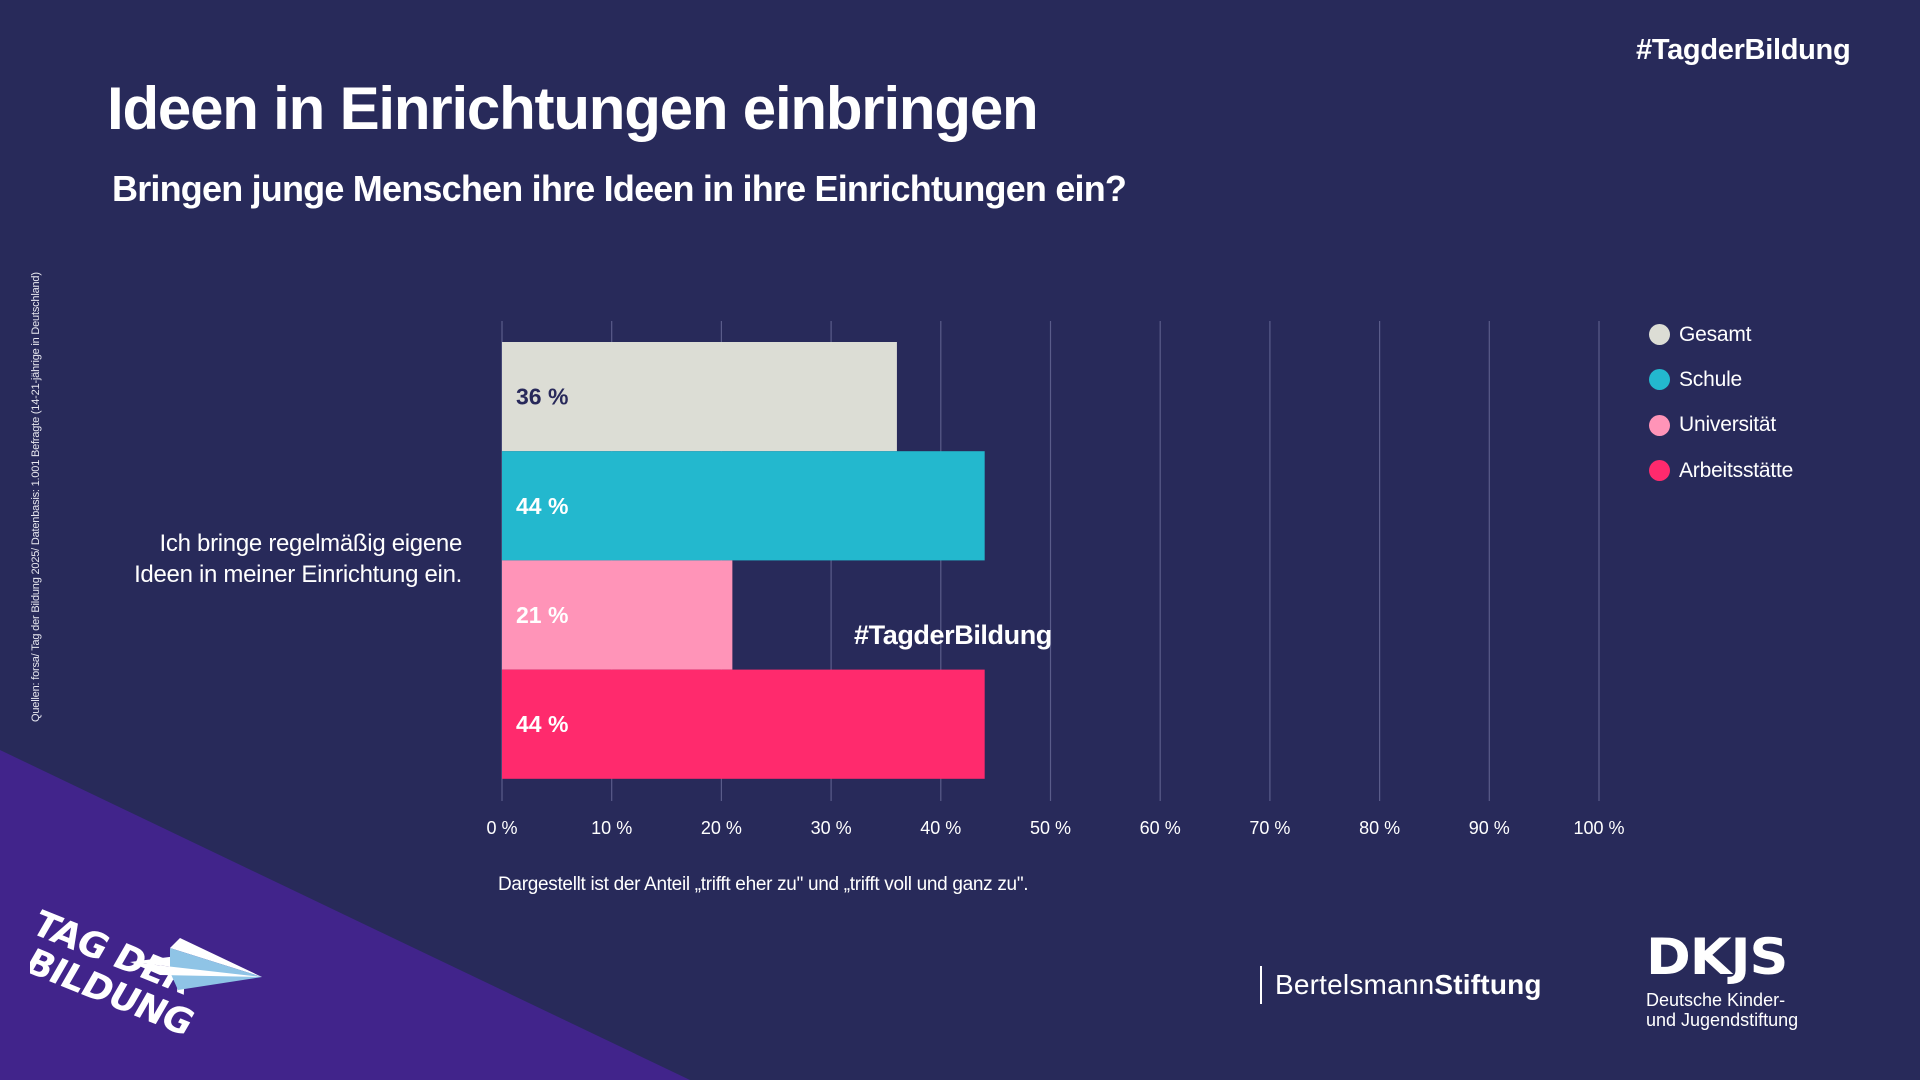 This screenshot has width=1920, height=1080. What do you see at coordinates (1488, 984) in the screenshot?
I see `bertelsmann-bold: Stiftung` at bounding box center [1488, 984].